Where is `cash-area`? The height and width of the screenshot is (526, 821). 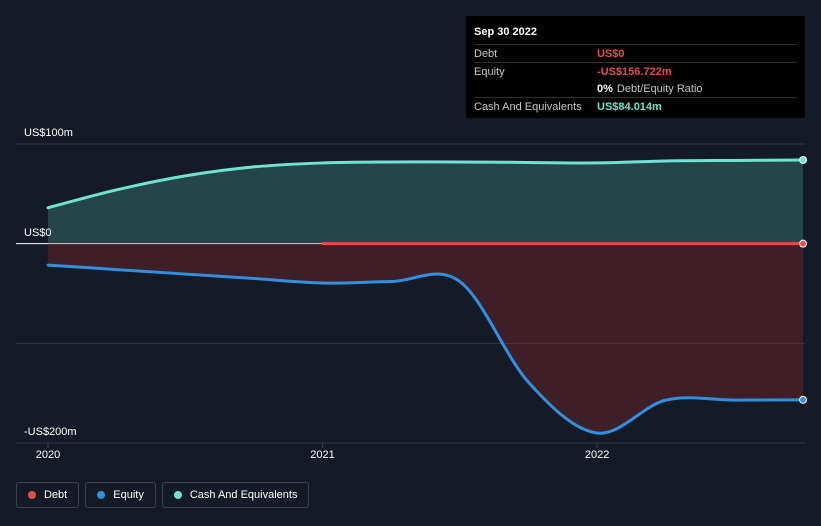
cash-area is located at coordinates (425, 201).